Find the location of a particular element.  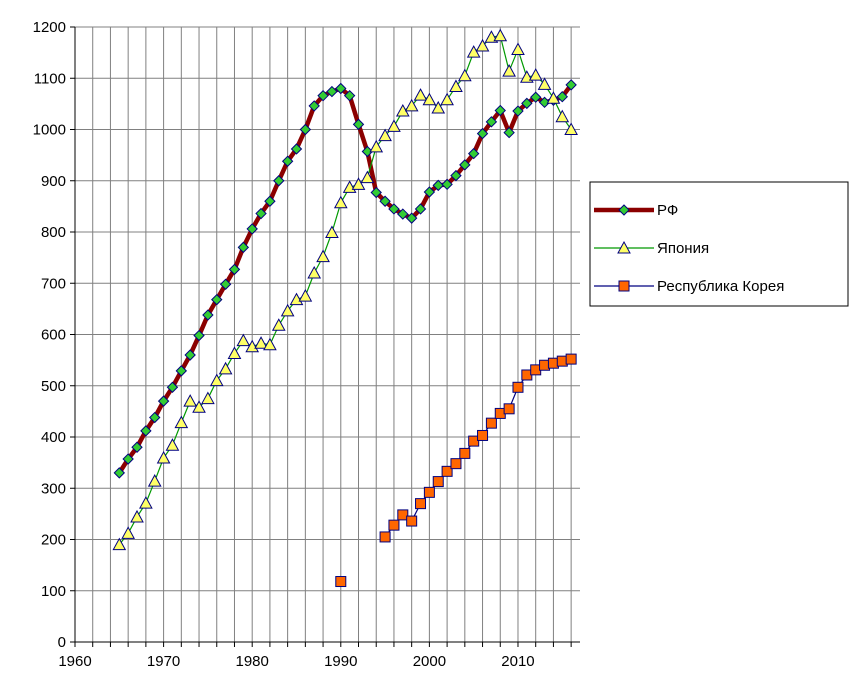

y-tick-label: 900 is located at coordinates (53, 181).